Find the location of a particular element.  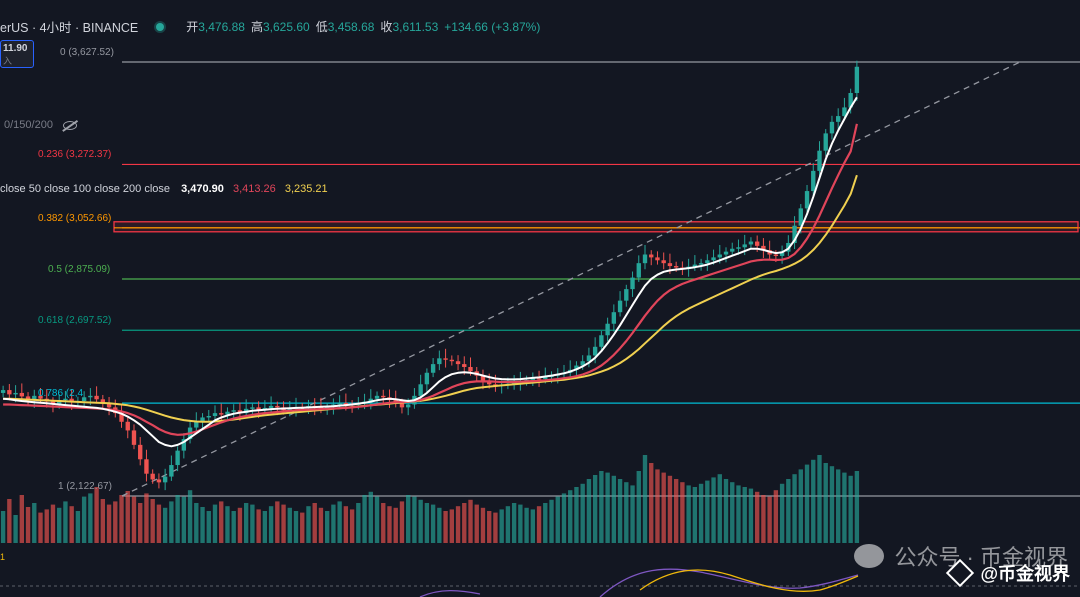

ema-indicator-label: 0/150/200 is located at coordinates (40, 125).